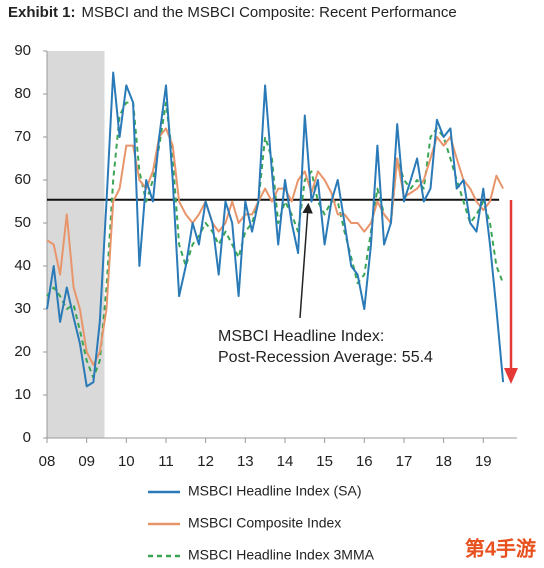  Describe the element at coordinates (245, 461) in the screenshot. I see `x-tick-label: 13` at that location.